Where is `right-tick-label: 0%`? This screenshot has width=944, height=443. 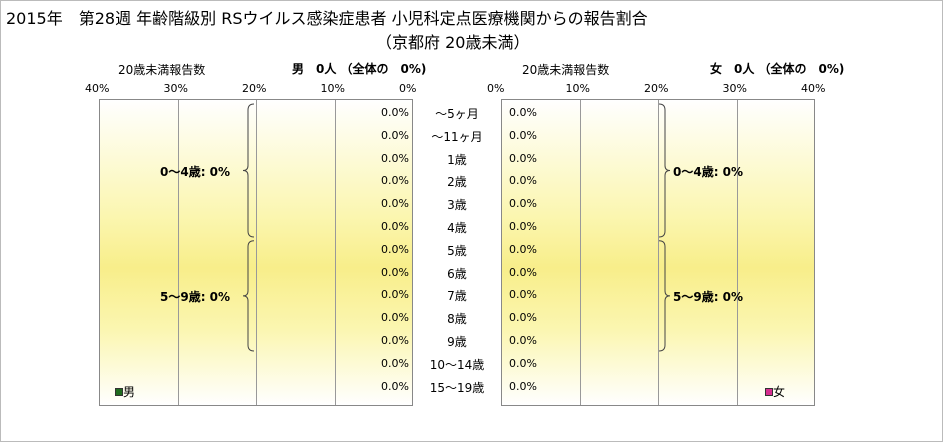
right-tick-label: 0% is located at coordinates (496, 88).